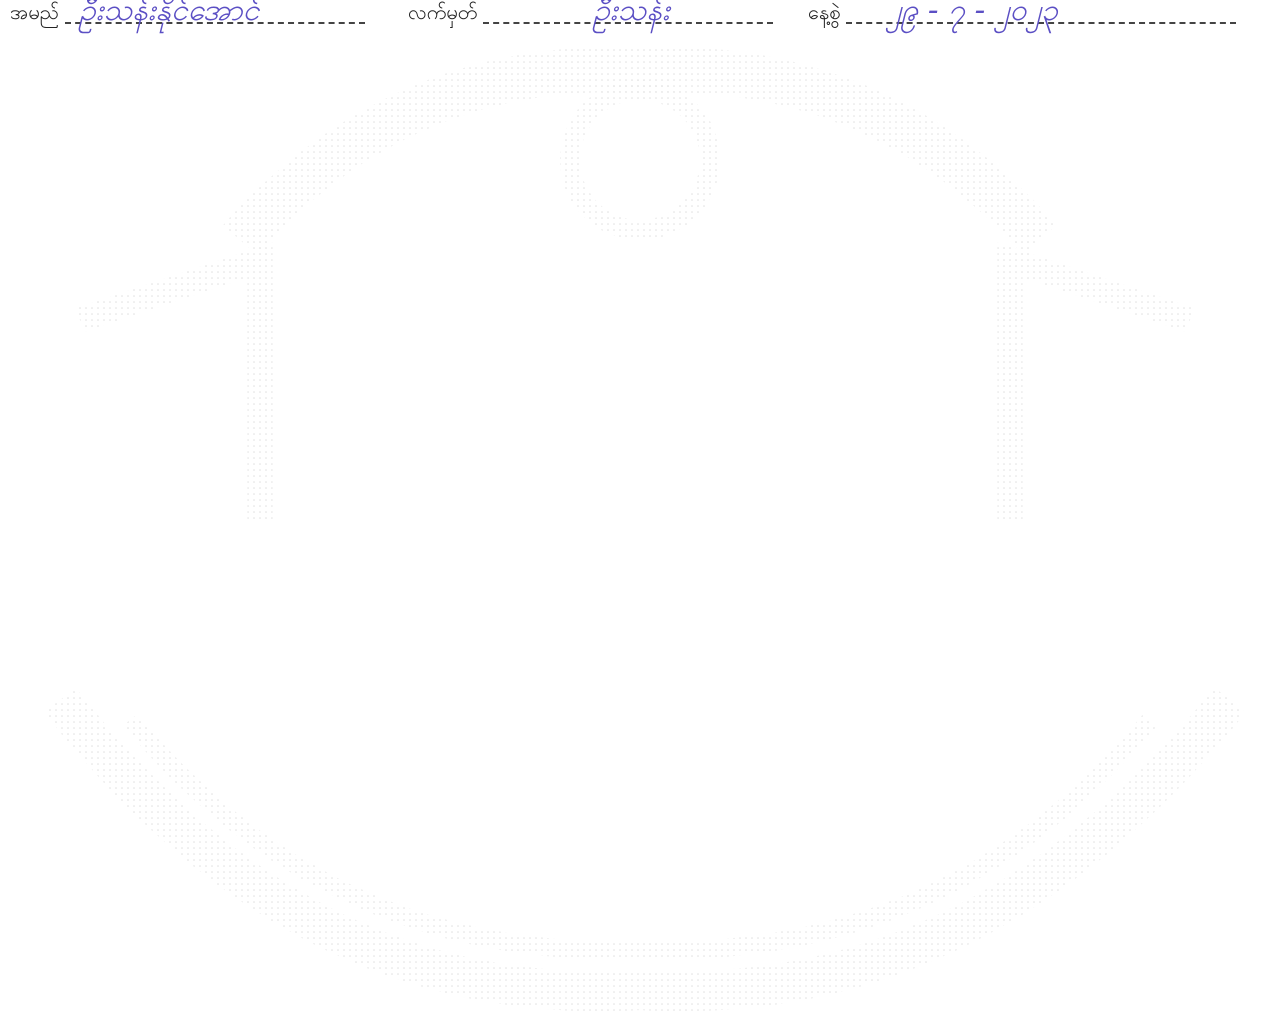 The width and height of the screenshot is (1270, 1011). I want to click on field-label: လက်မှတ်, so click(443, 12).